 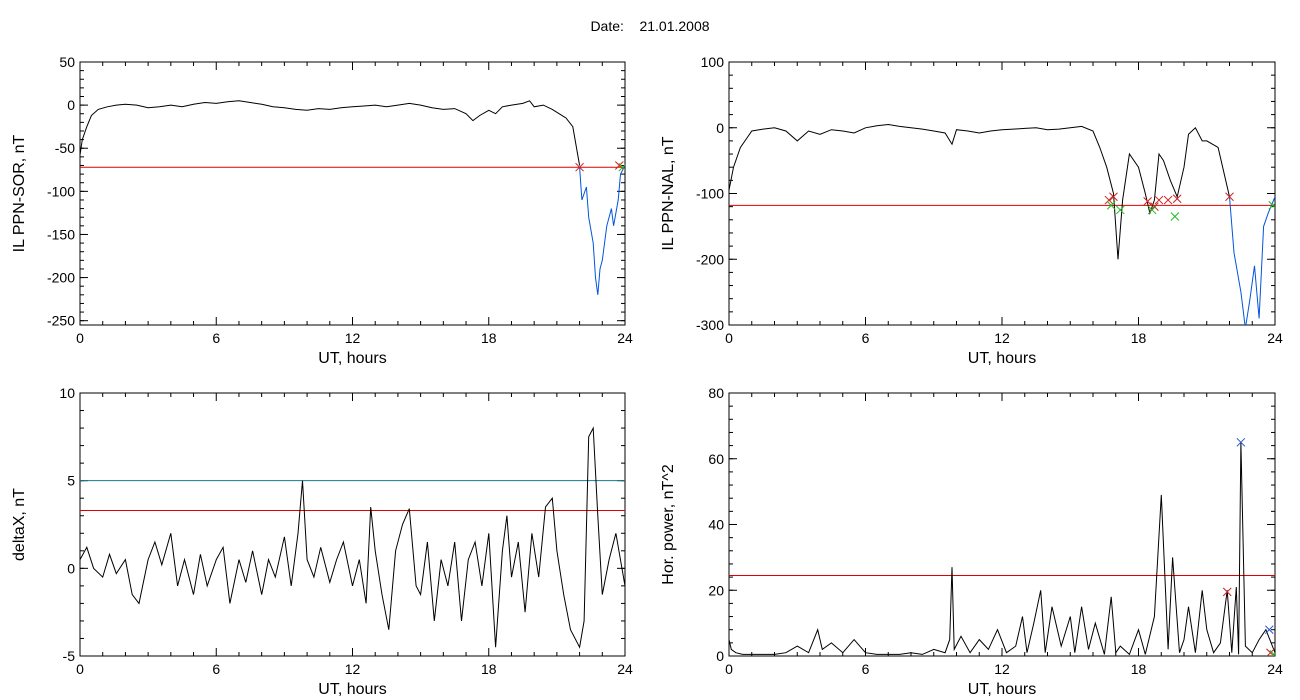 I want to click on y-axis-label: deltaX, nT, so click(x=19, y=524).